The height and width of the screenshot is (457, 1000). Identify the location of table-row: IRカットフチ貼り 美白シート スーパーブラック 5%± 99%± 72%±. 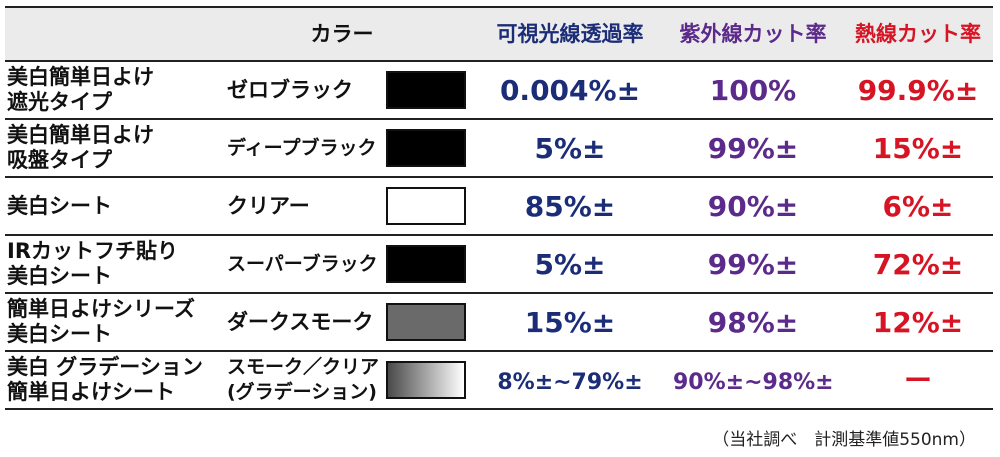
(499, 265).